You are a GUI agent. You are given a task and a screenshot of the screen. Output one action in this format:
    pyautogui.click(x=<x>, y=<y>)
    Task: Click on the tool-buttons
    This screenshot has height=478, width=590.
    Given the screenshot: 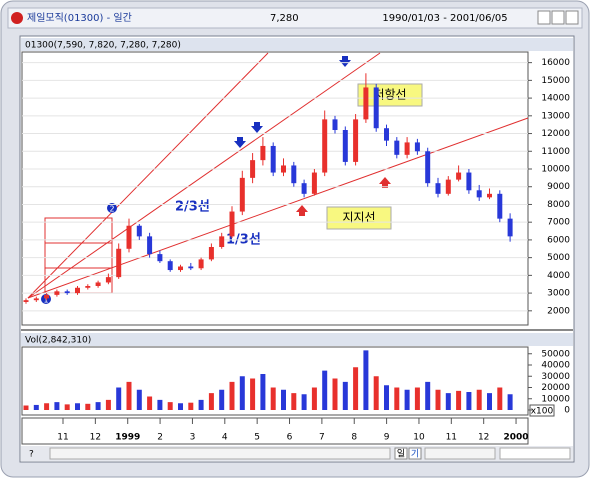 What is the action you would take?
    pyautogui.click(x=460, y=453)
    